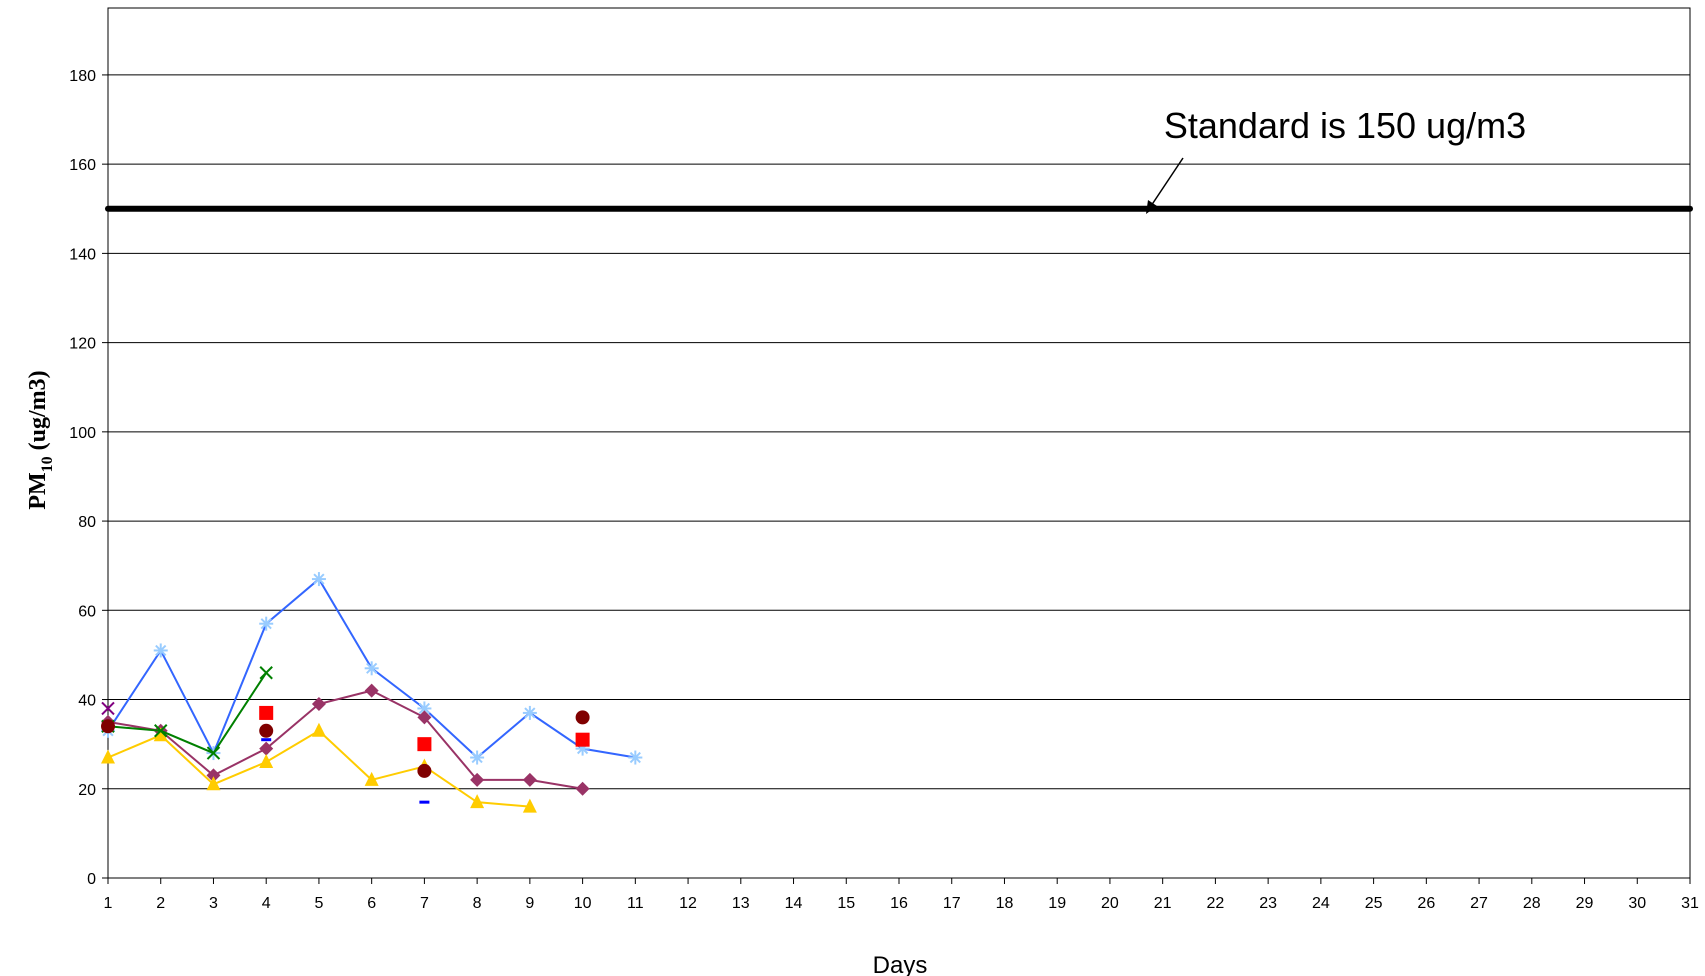  Describe the element at coordinates (1321, 903) in the screenshot. I see `x-tick-label: 24` at that location.